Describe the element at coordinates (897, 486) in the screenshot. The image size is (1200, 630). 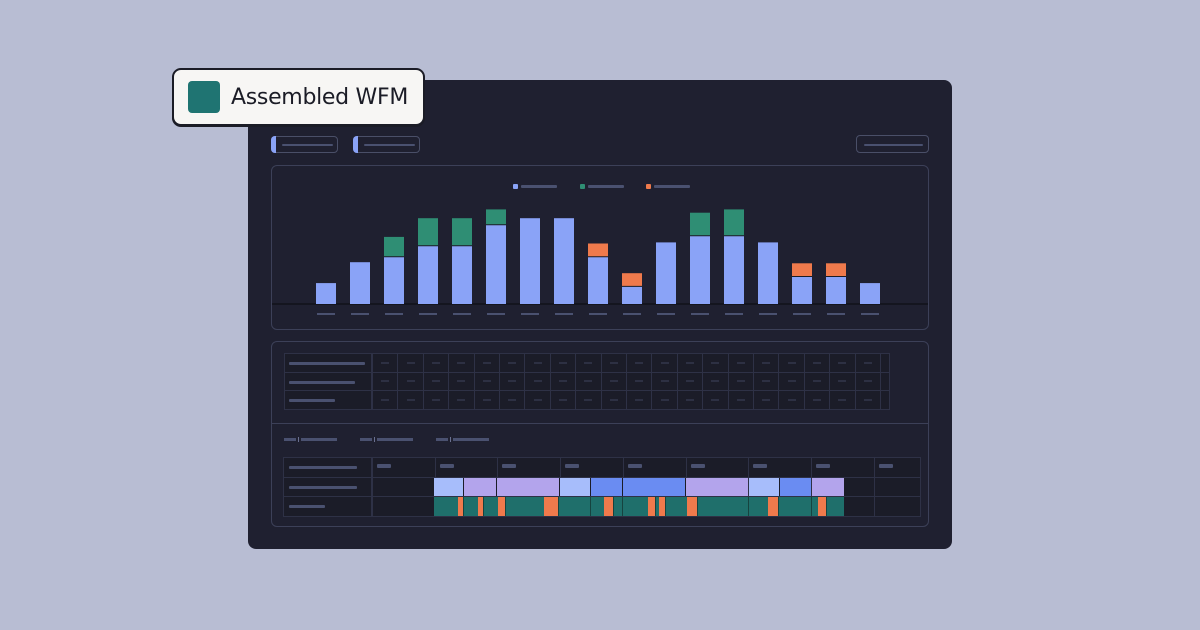
I see `timeline-cell` at that location.